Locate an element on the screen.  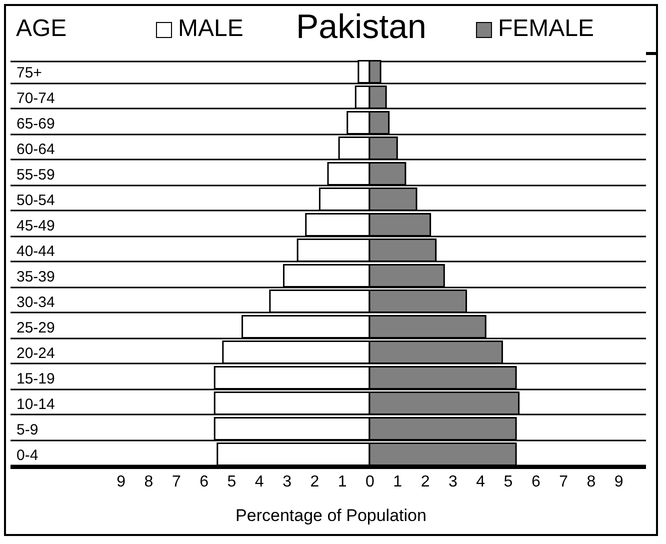
y-tick-label: 50-54 is located at coordinates (35, 200).